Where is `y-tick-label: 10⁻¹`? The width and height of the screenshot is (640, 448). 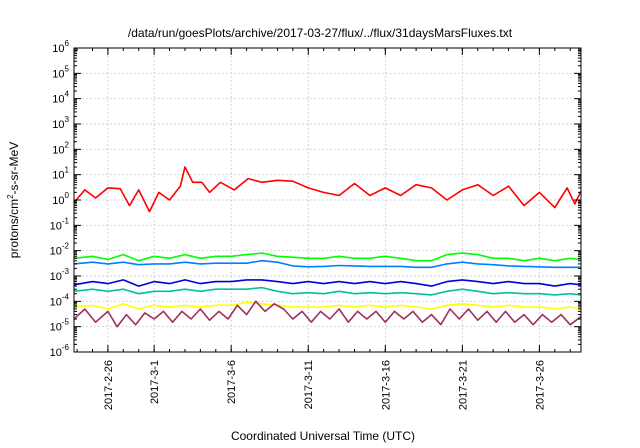
y-tick-label: 10⁻¹ is located at coordinates (60, 224).